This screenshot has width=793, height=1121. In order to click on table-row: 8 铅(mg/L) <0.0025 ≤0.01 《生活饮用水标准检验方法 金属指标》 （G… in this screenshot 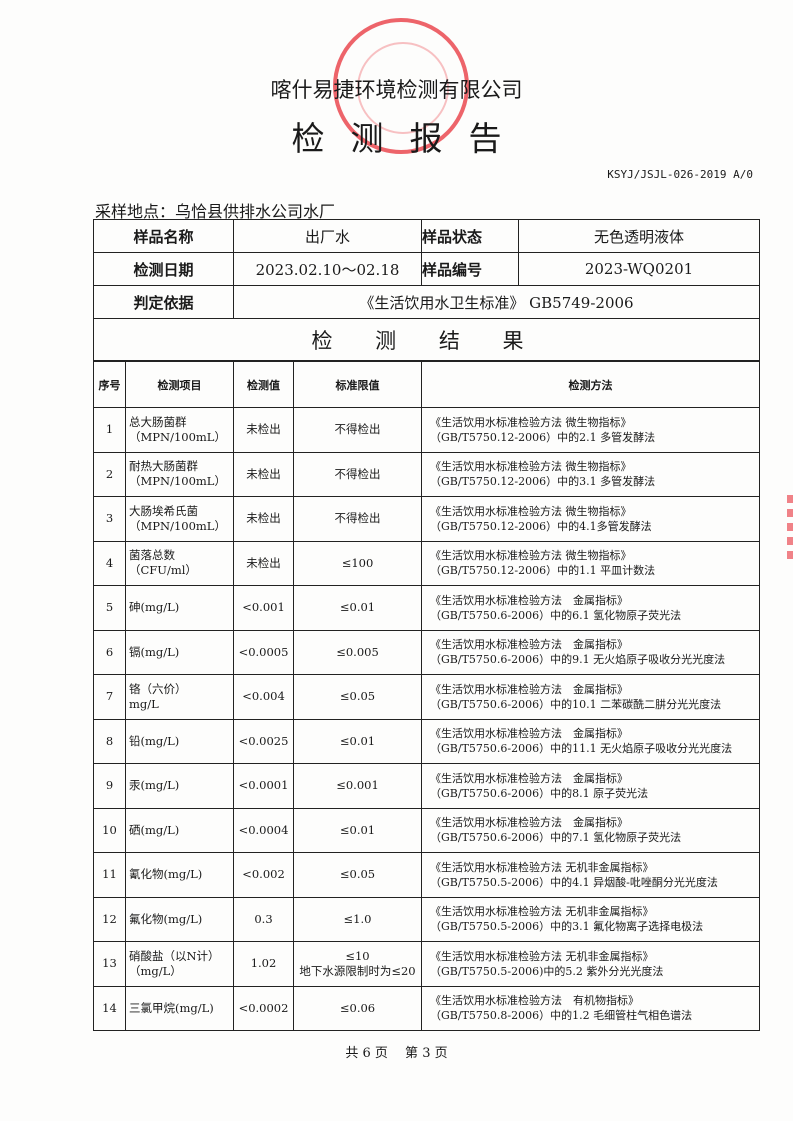, I will do `click(426, 741)`.